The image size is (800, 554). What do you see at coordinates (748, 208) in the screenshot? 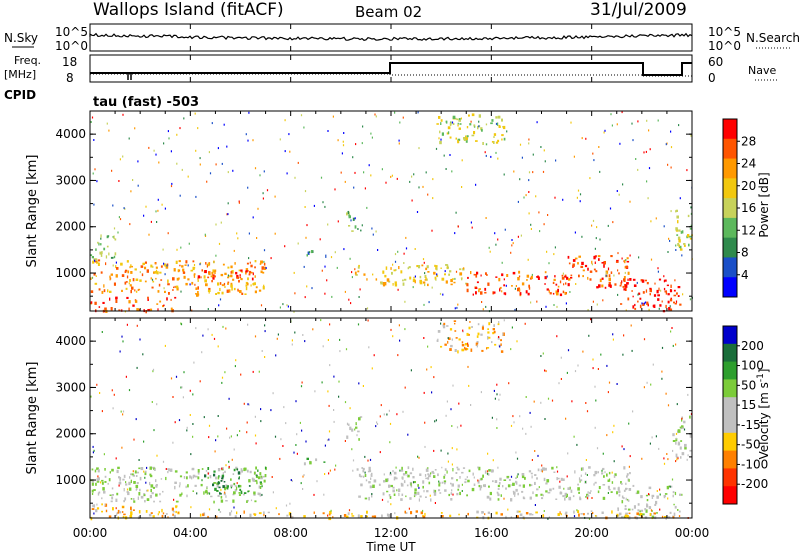
I see `power-colorbar-tick-label: 16` at bounding box center [748, 208].